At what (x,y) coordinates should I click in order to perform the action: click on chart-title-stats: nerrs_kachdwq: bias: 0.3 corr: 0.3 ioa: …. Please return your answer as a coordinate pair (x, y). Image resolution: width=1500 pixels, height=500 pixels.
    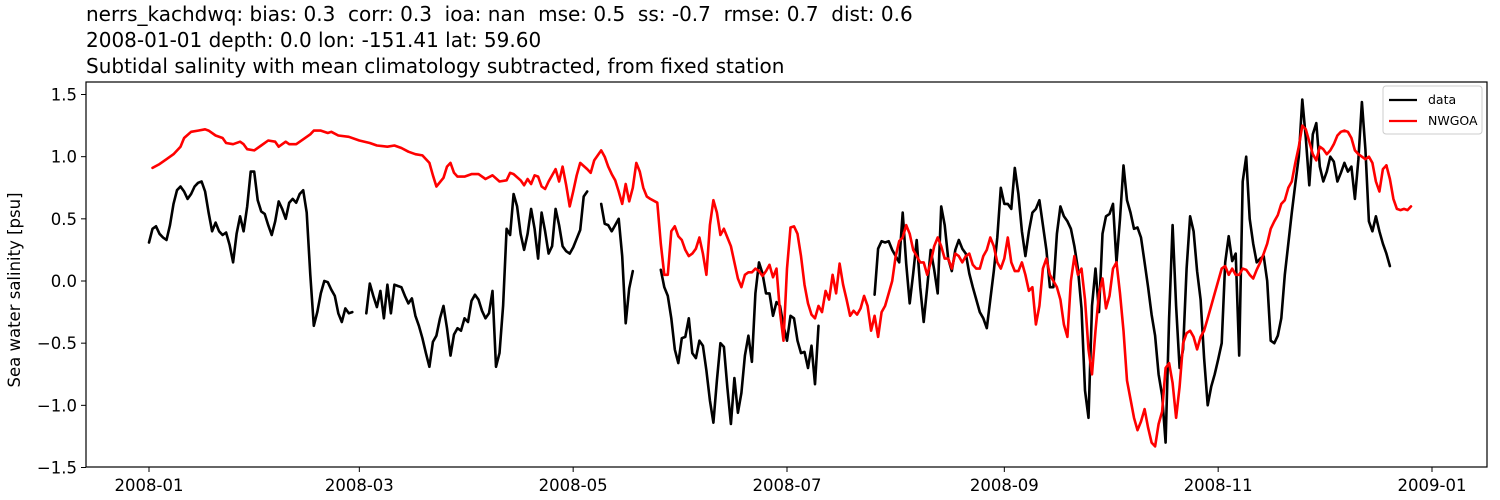
    Looking at the image, I should click on (499, 14).